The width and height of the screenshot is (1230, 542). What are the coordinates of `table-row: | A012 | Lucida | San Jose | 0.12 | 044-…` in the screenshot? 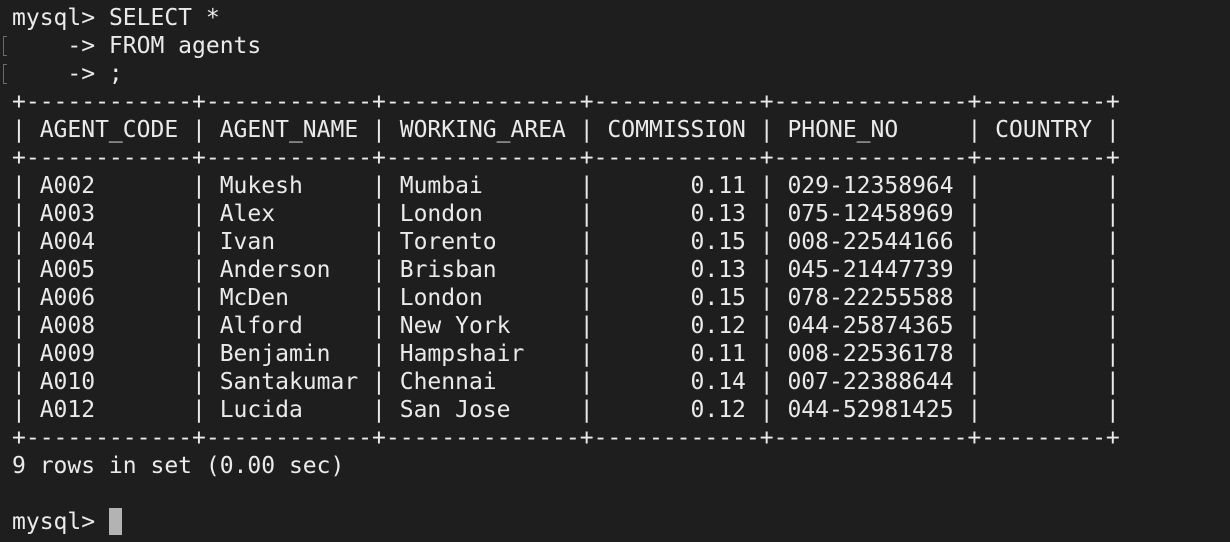 It's located at (566, 410).